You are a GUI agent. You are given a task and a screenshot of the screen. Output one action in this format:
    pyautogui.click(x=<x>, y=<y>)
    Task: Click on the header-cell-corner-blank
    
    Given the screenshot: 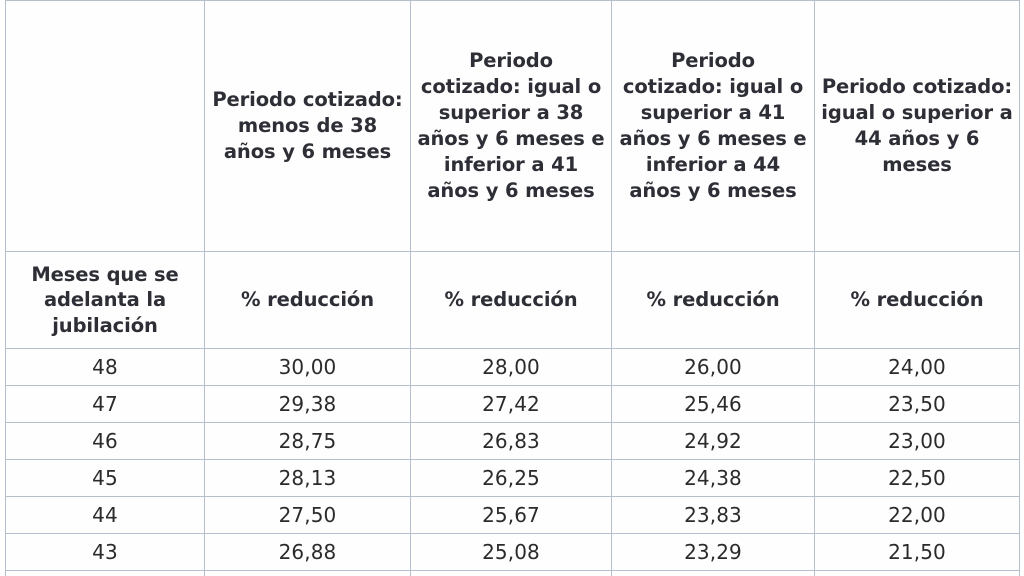 What is the action you would take?
    pyautogui.click(x=105, y=126)
    